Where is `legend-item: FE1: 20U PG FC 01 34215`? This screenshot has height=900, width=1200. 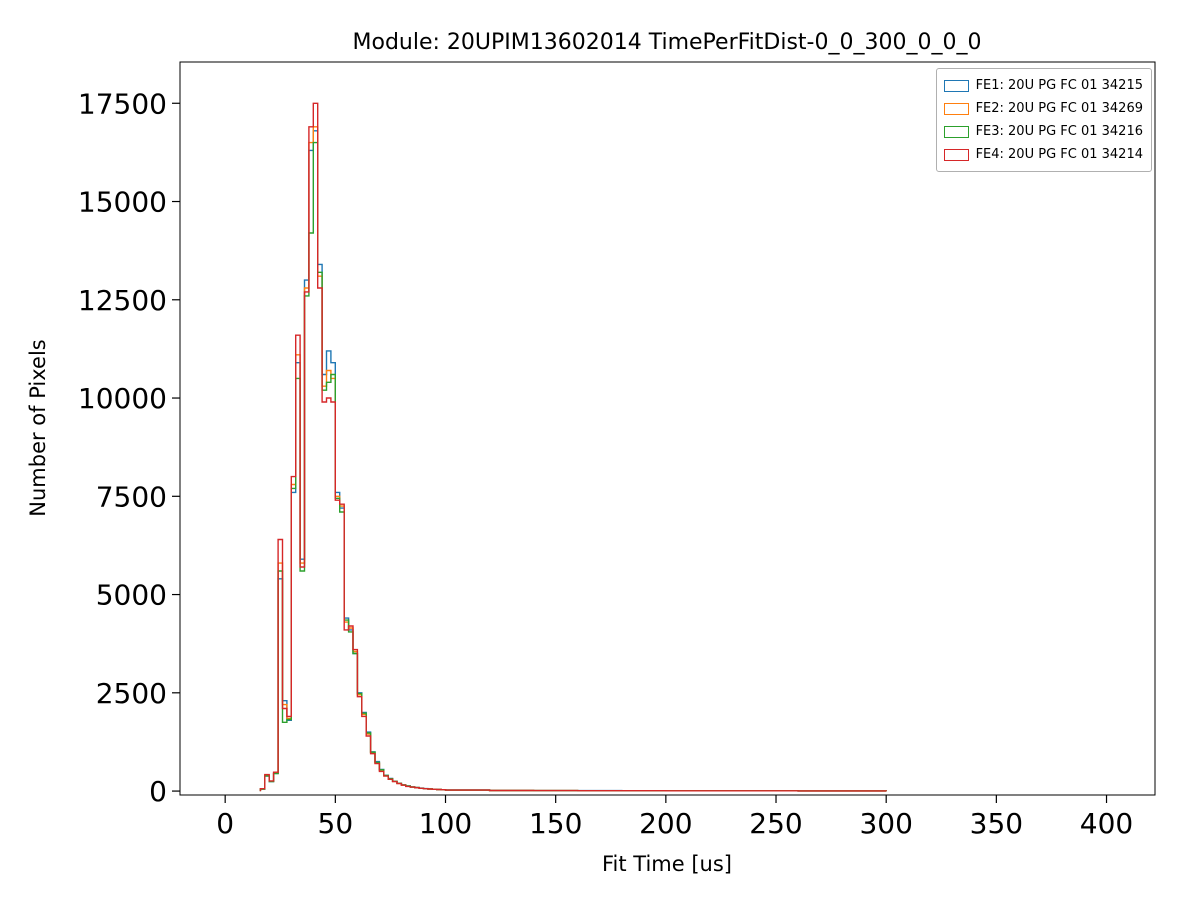
legend-item: FE1: 20U PG FC 01 34215 is located at coordinates (1043, 85).